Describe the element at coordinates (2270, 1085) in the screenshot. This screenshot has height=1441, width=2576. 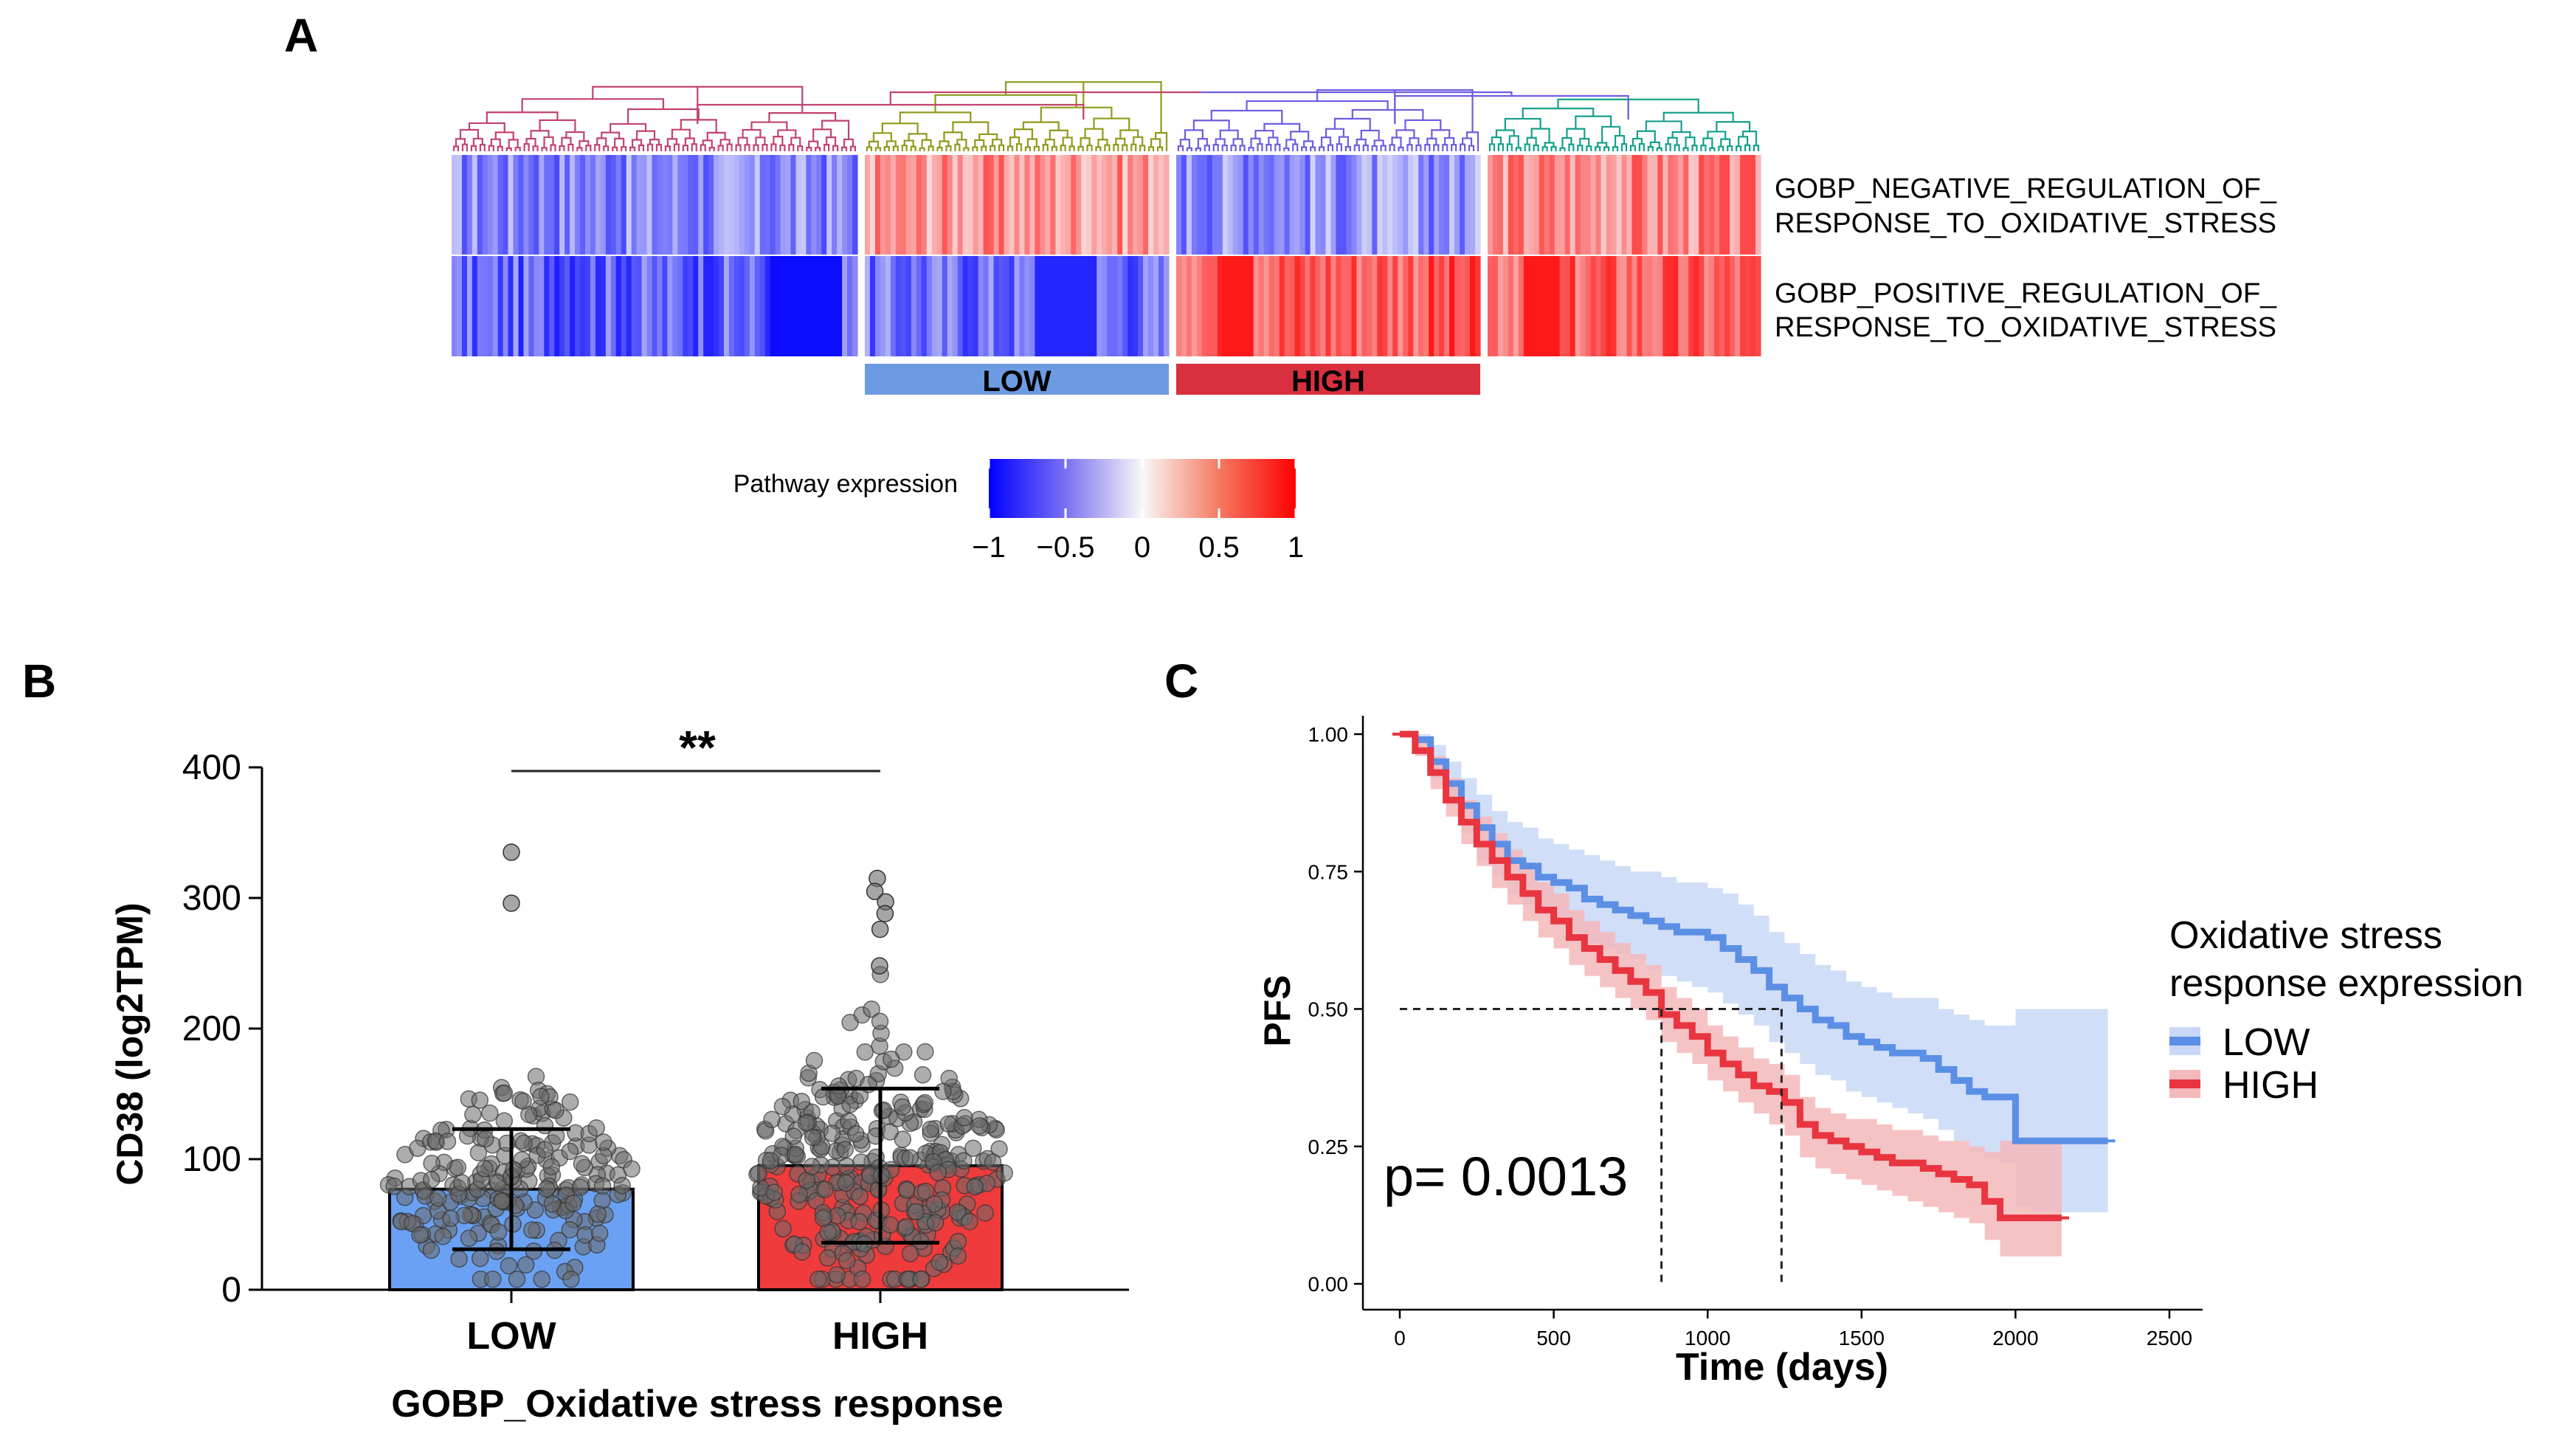
I see `km-legend-label-high: HIGH` at that location.